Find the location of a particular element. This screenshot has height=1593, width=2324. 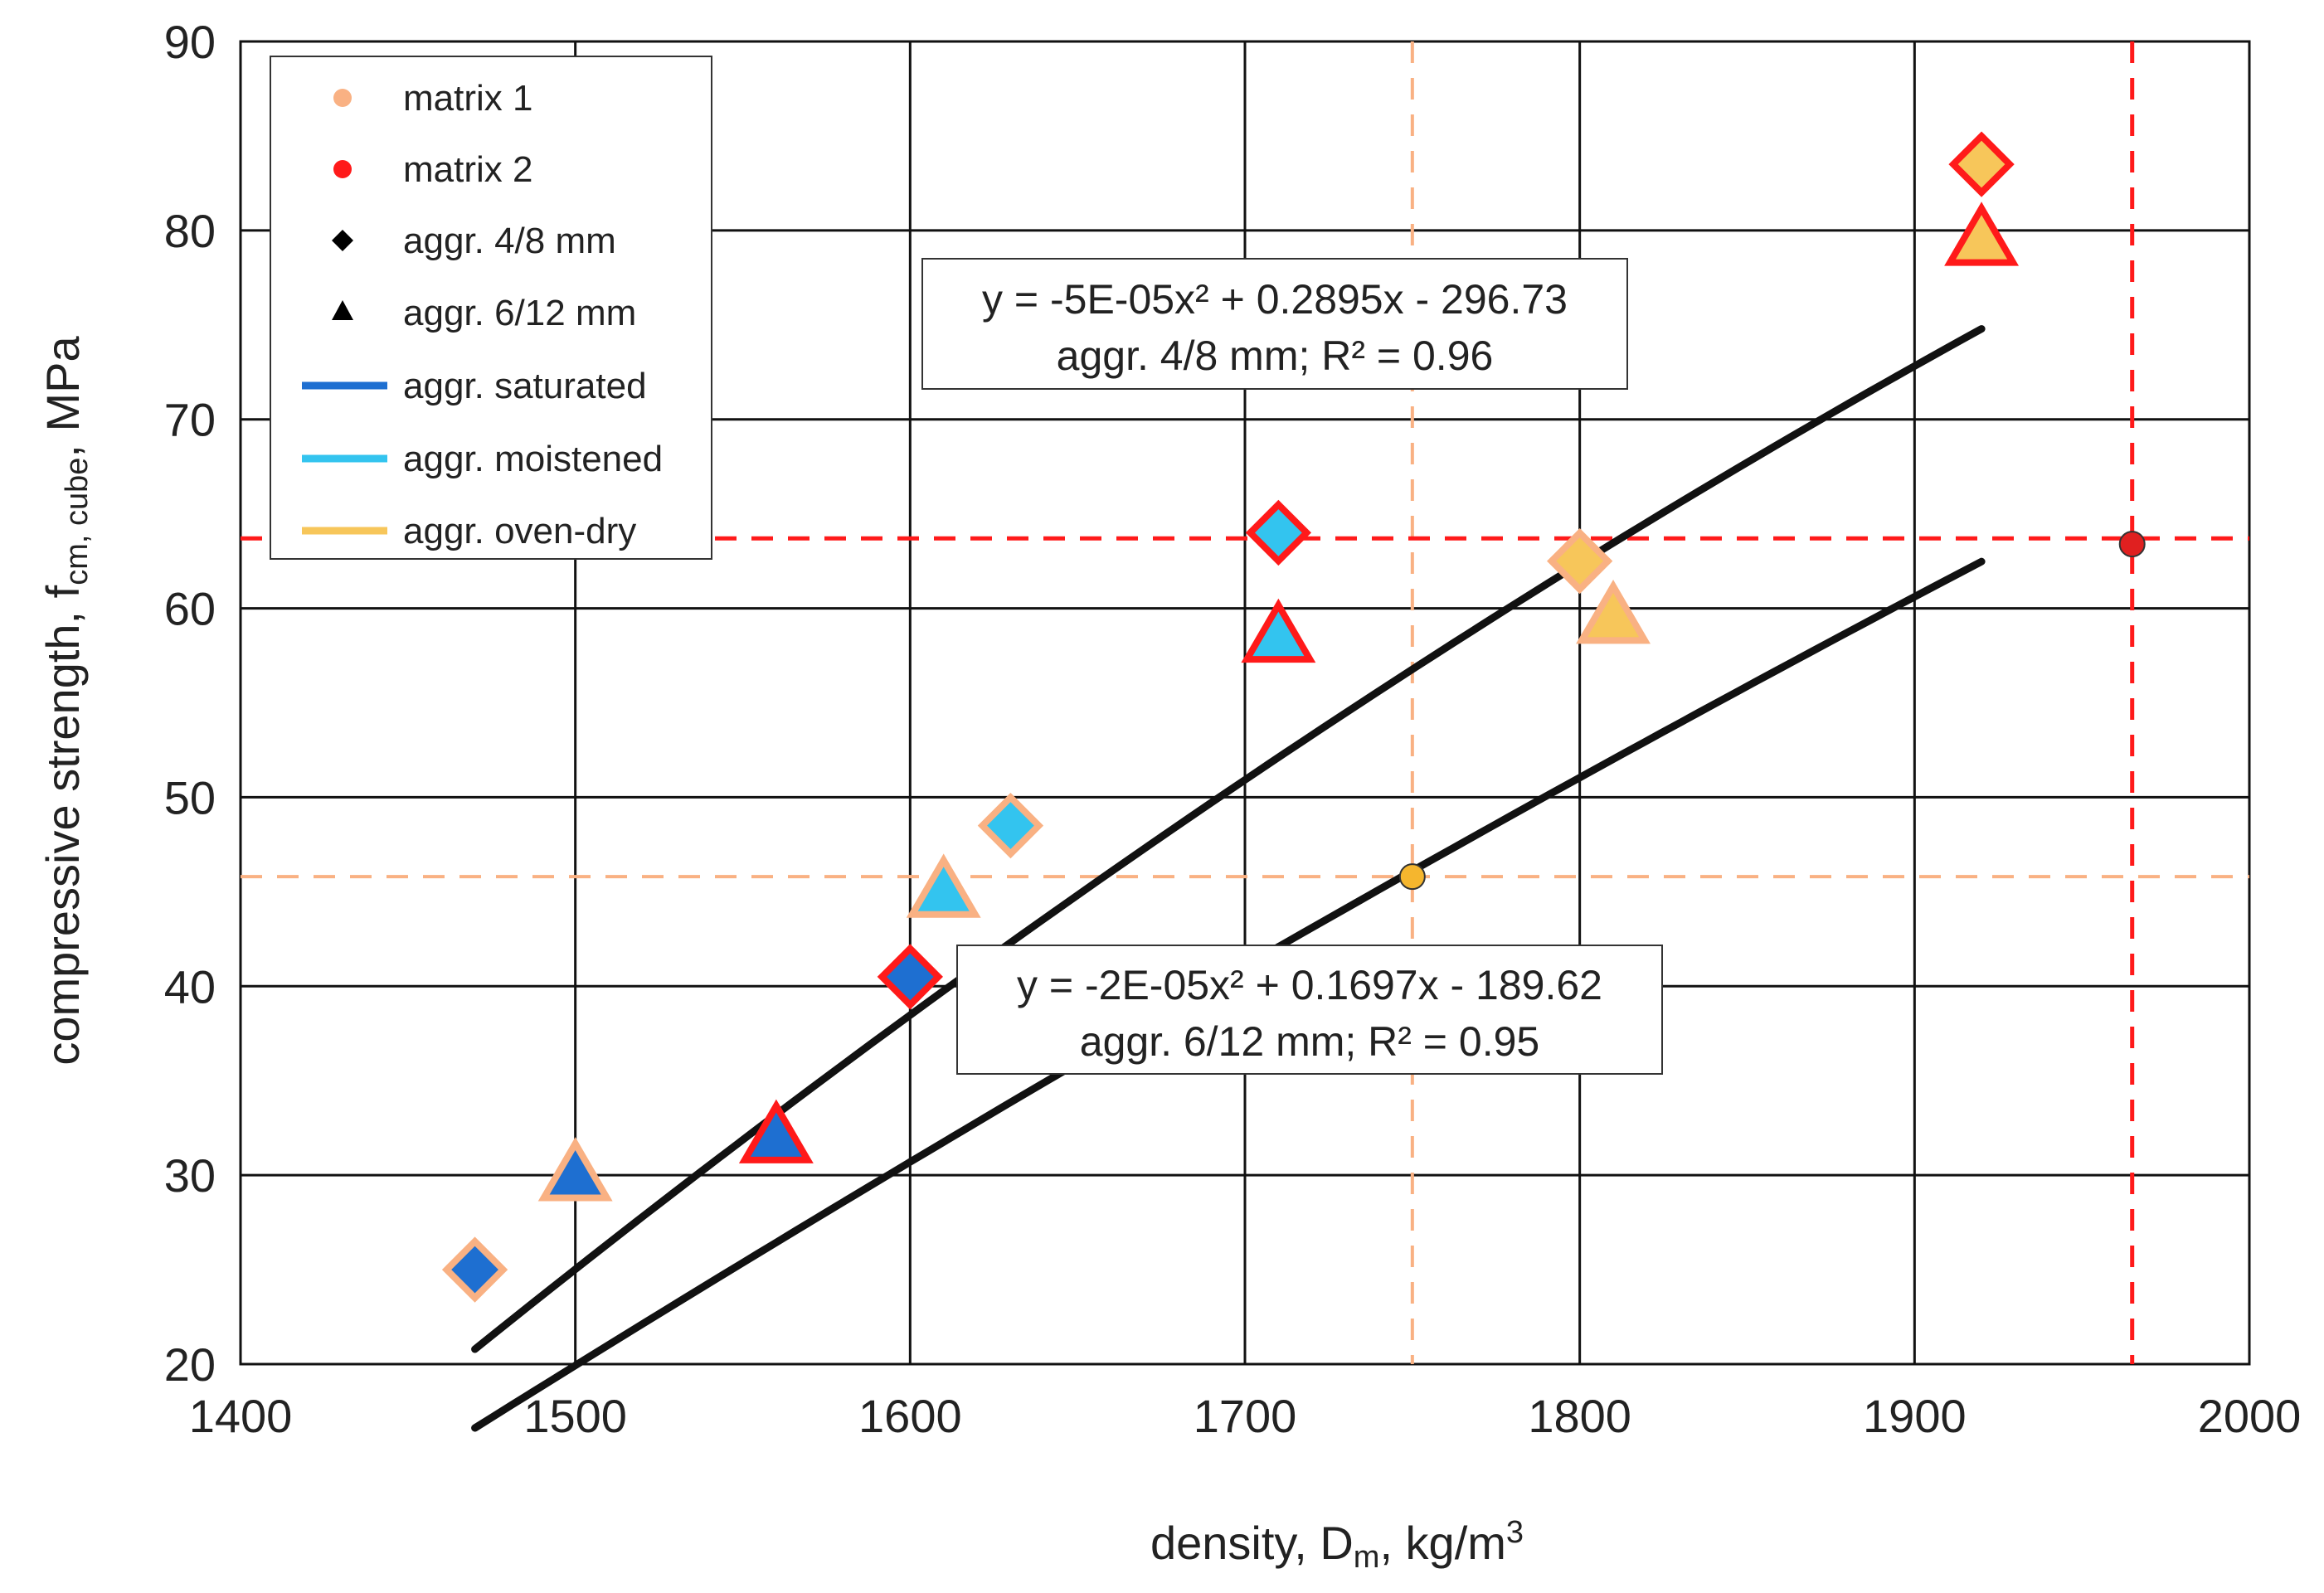

equation-4-8: y = -5E-05x² + 0.2895x - 296.73 is located at coordinates (1275, 299).